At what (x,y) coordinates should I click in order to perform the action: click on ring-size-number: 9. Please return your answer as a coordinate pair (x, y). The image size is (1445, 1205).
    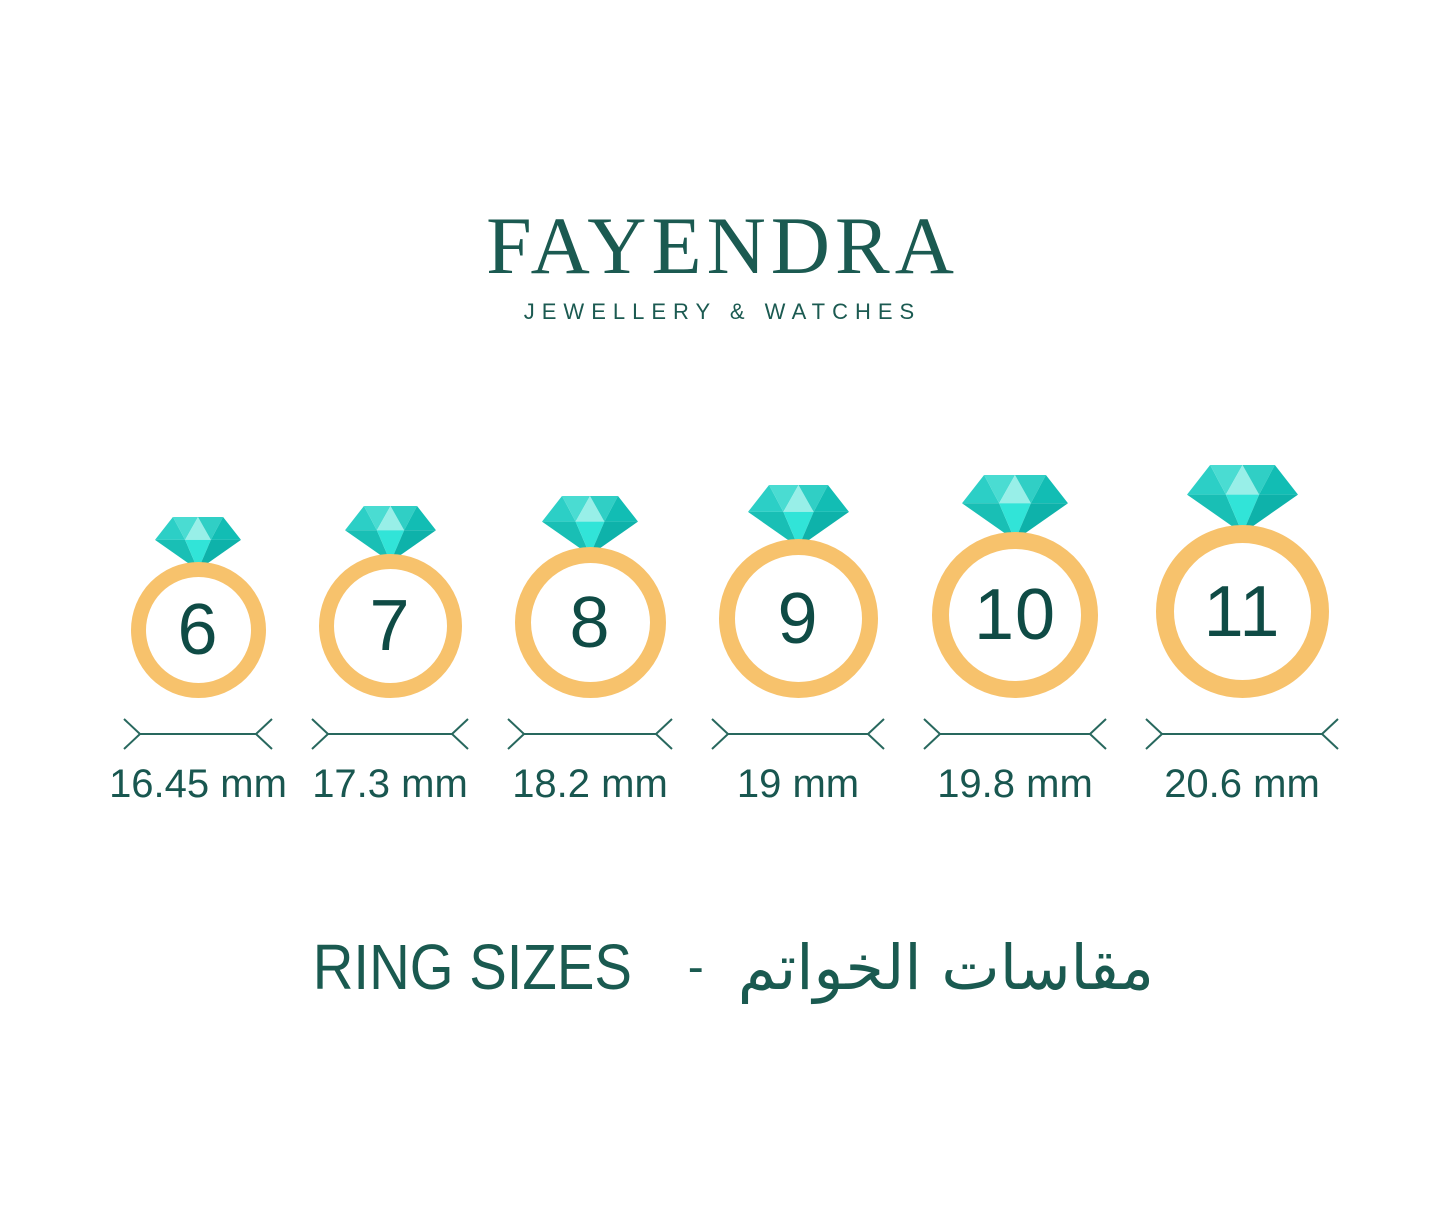
    Looking at the image, I should click on (798, 618).